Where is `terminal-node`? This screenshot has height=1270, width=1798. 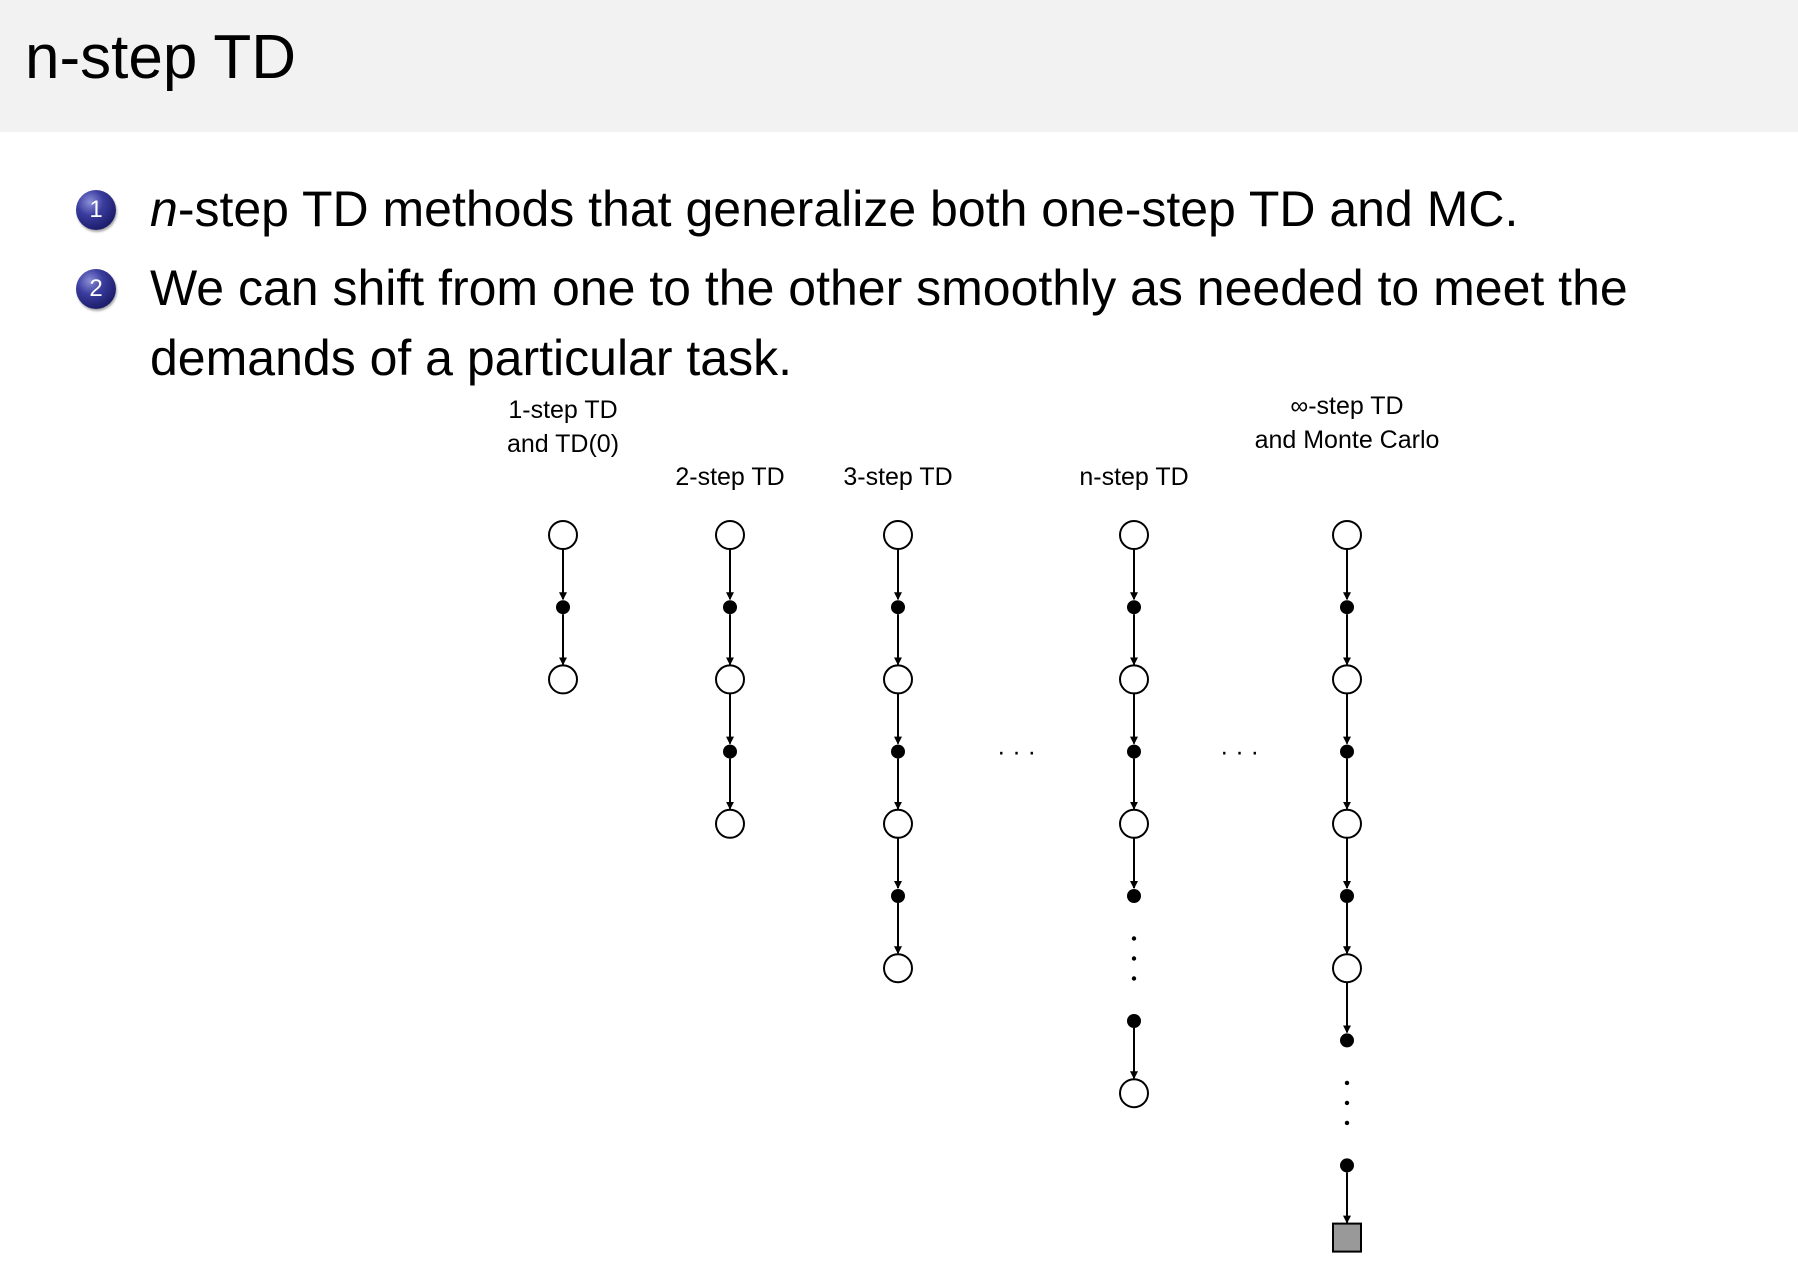
terminal-node is located at coordinates (1347, 1237).